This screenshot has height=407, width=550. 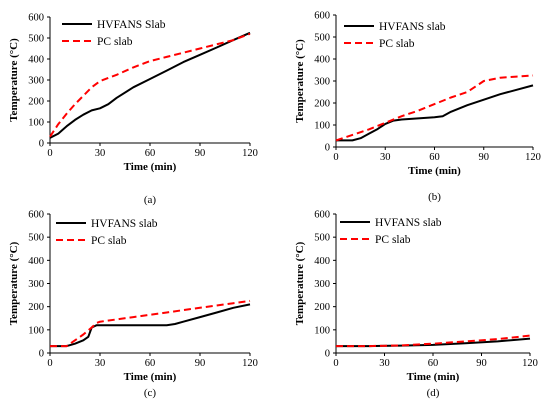 I want to click on legend: HVFANS Slab PC slab, so click(x=114, y=33).